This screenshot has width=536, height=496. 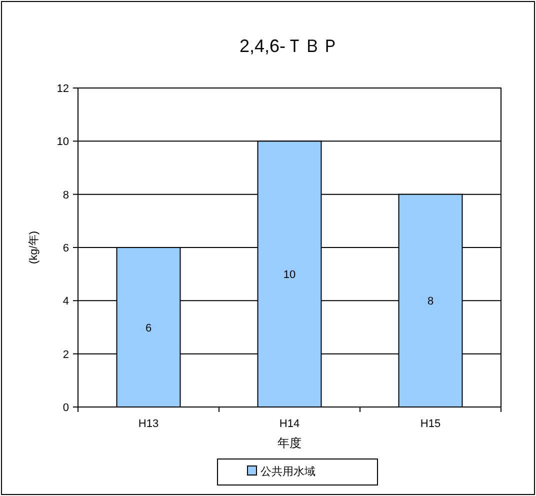 What do you see at coordinates (62, 142) in the screenshot?
I see `y-tick-label: 10` at bounding box center [62, 142].